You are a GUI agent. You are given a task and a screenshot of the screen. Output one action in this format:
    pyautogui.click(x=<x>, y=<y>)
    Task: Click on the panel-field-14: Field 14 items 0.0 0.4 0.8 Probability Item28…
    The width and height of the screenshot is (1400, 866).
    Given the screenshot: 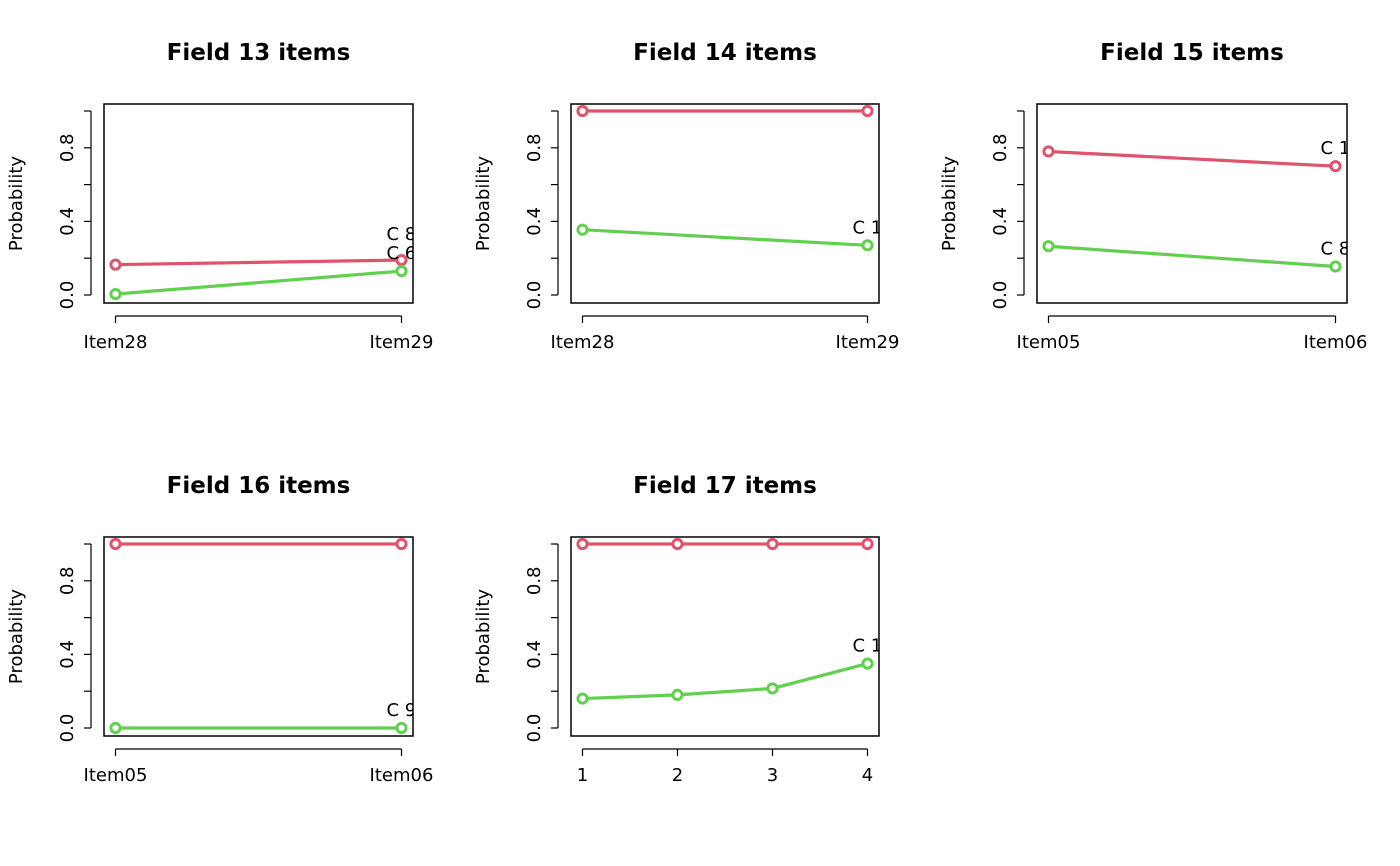 What is the action you would take?
    pyautogui.click(x=686, y=196)
    